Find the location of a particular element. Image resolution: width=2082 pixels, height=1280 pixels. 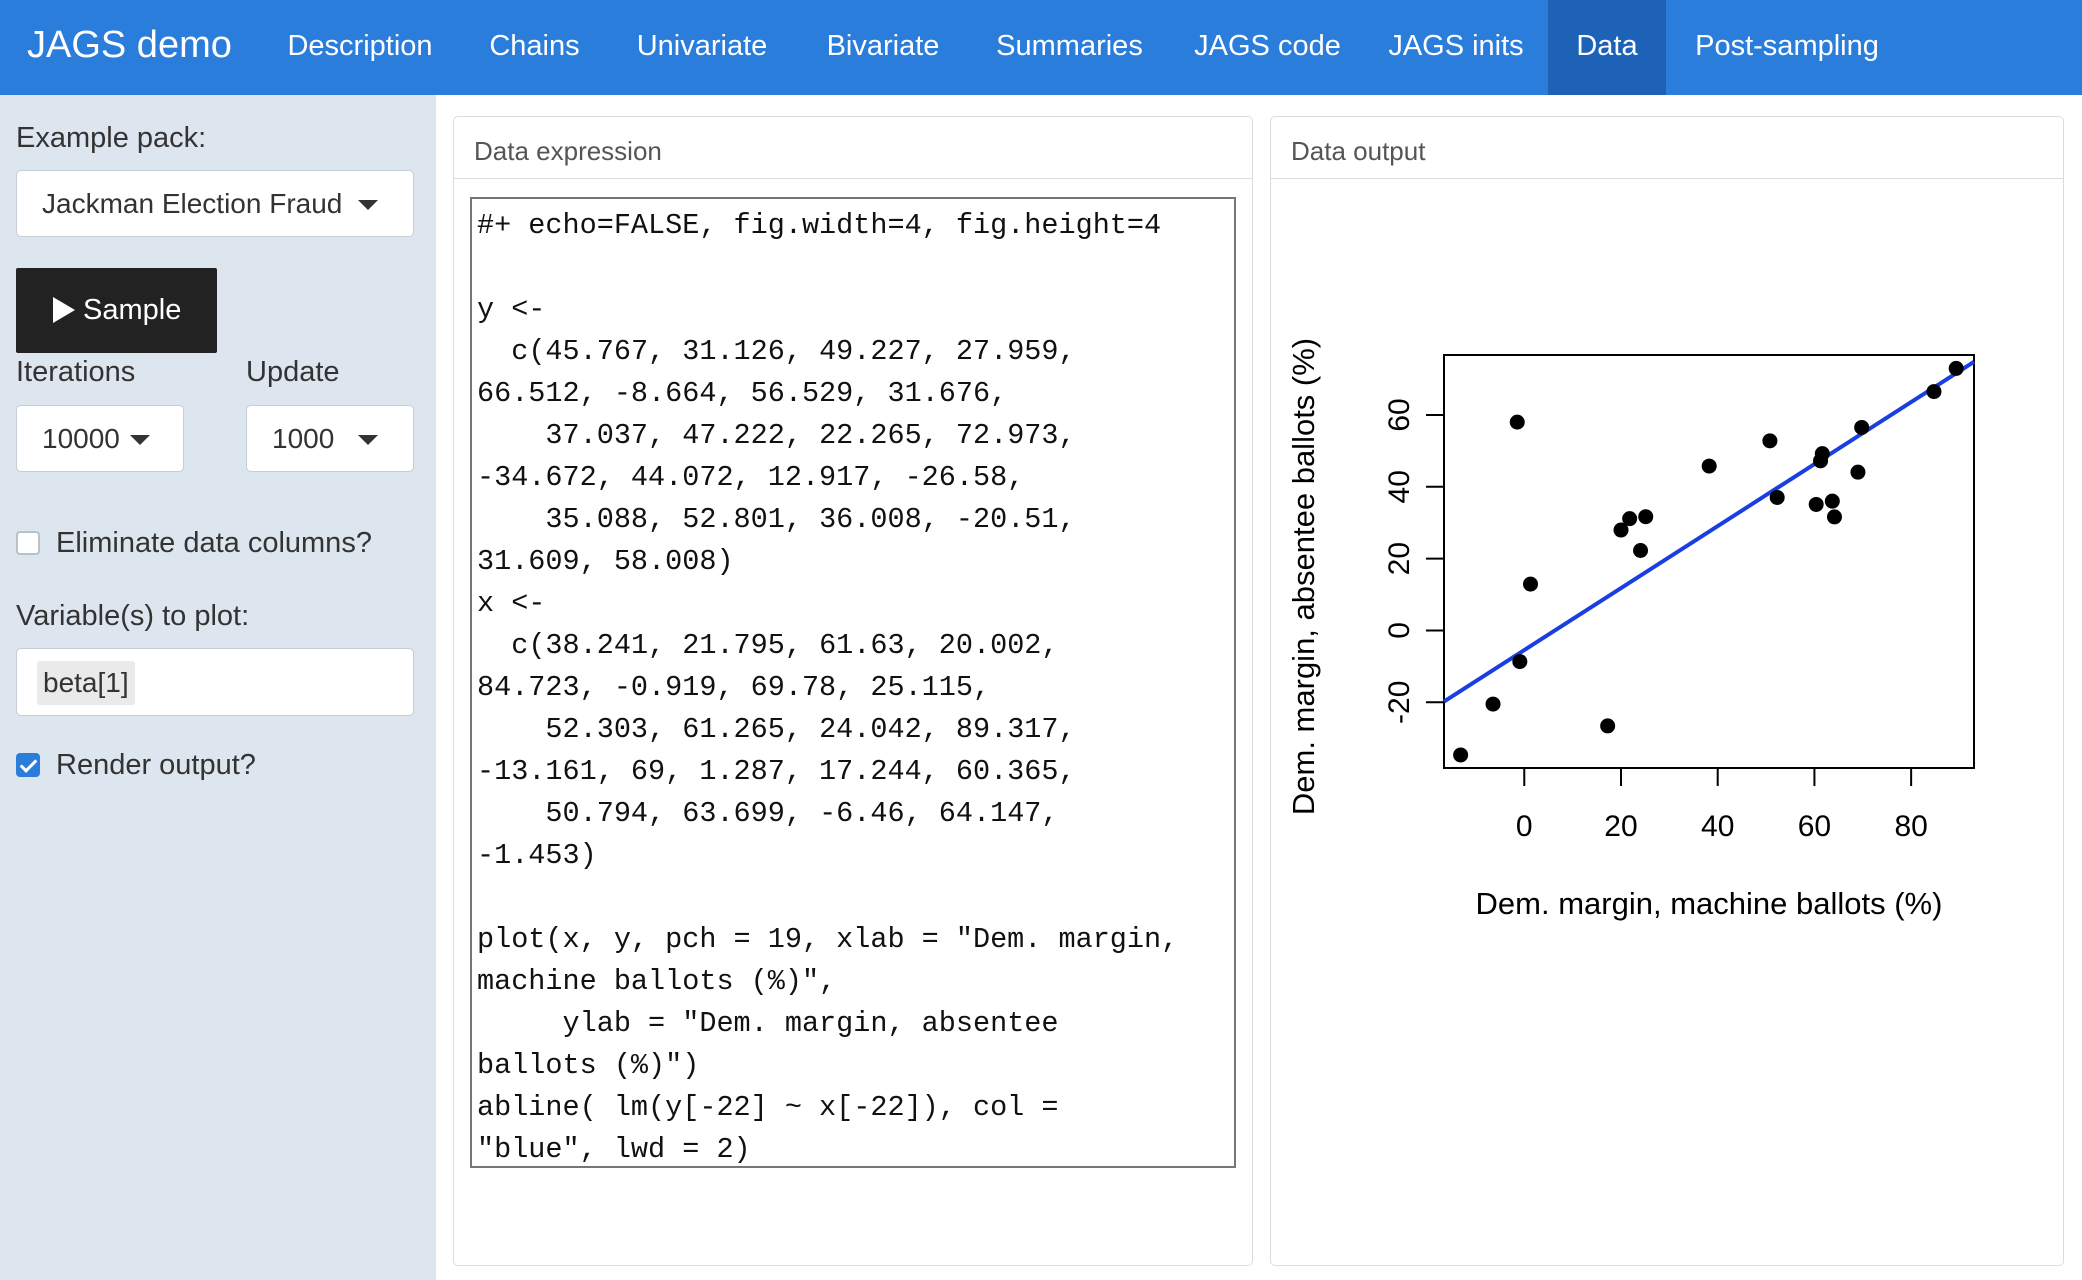

example-pack-label: Example pack: is located at coordinates (111, 138).